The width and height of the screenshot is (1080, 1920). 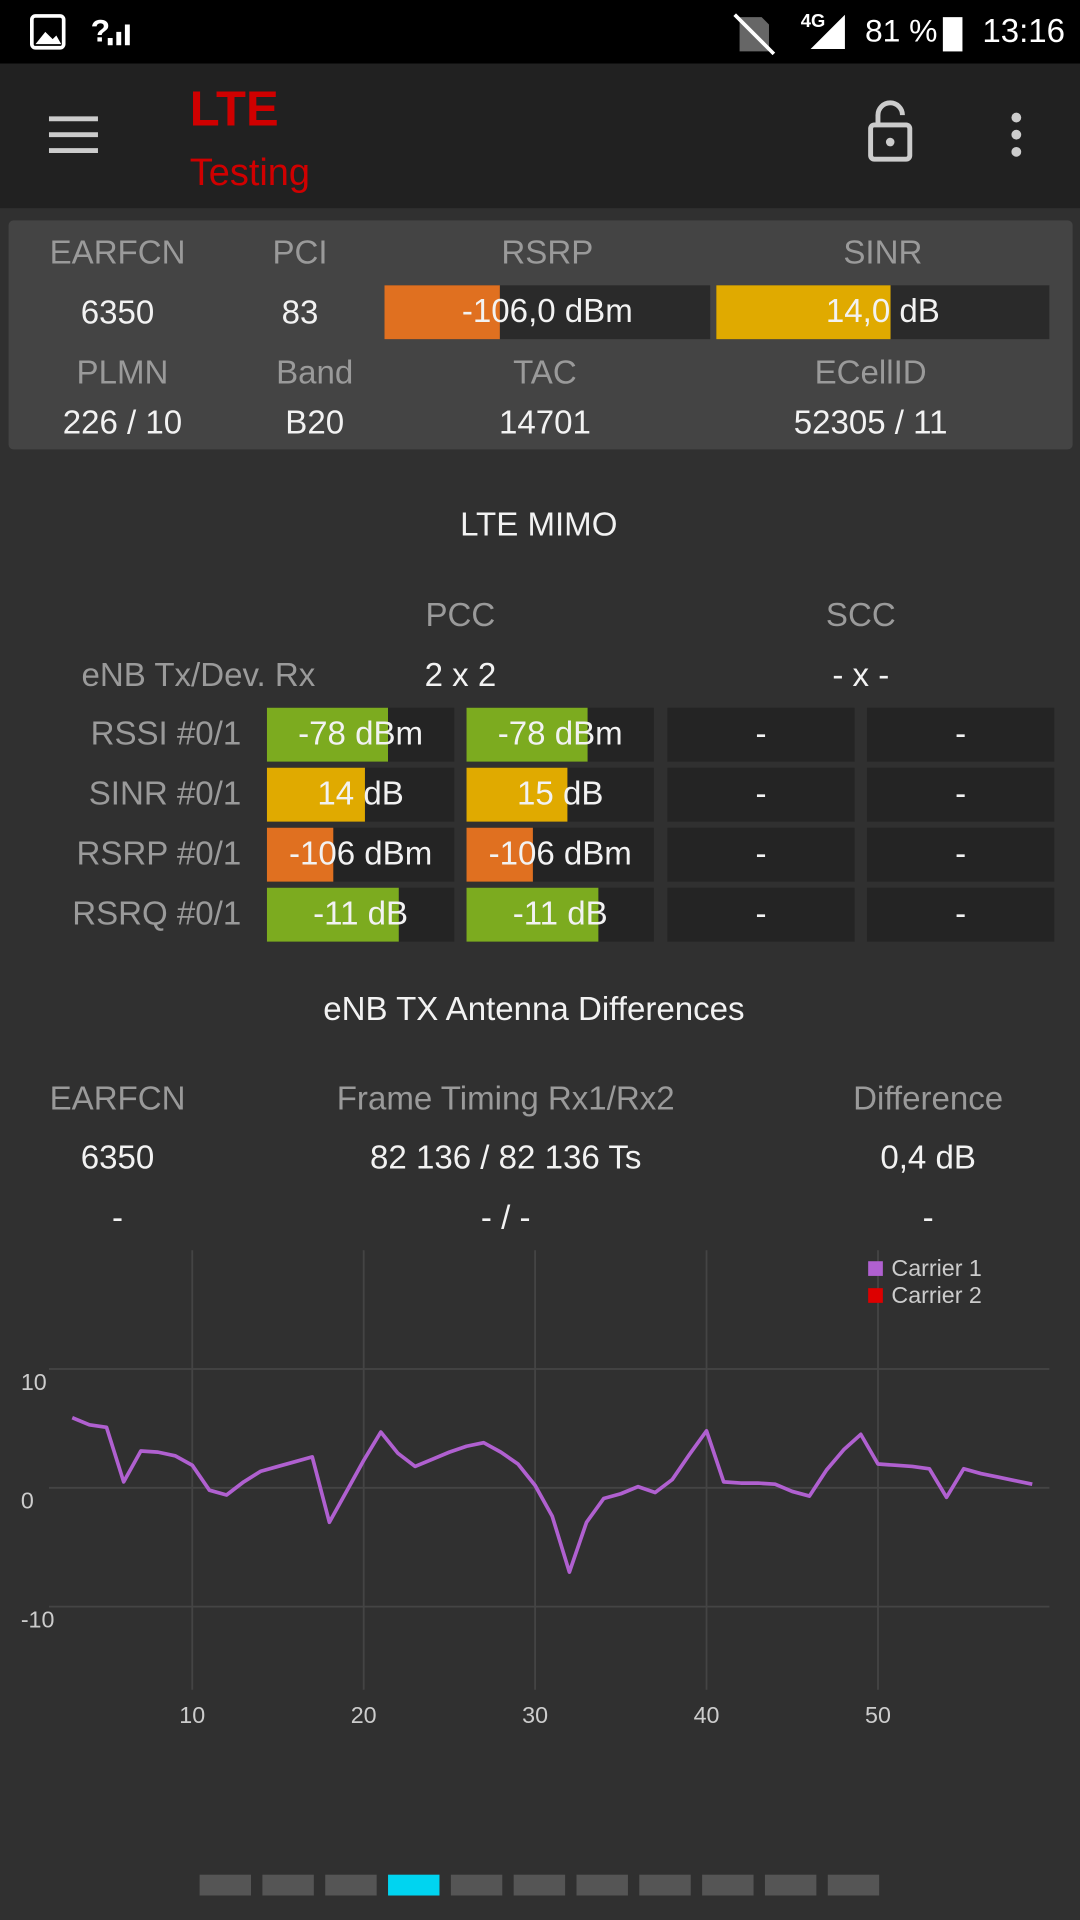 What do you see at coordinates (545, 372) in the screenshot?
I see `field-label: TAC` at bounding box center [545, 372].